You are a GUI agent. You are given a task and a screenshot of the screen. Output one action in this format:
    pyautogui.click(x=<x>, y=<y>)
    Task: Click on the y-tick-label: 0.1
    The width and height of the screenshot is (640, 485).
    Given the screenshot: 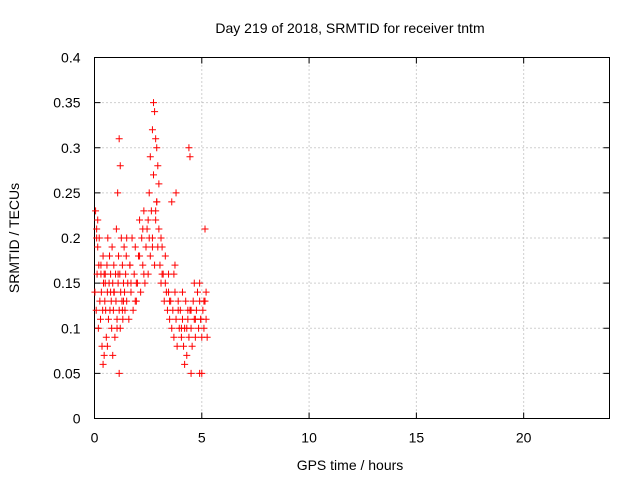 What is the action you would take?
    pyautogui.click(x=71, y=328)
    